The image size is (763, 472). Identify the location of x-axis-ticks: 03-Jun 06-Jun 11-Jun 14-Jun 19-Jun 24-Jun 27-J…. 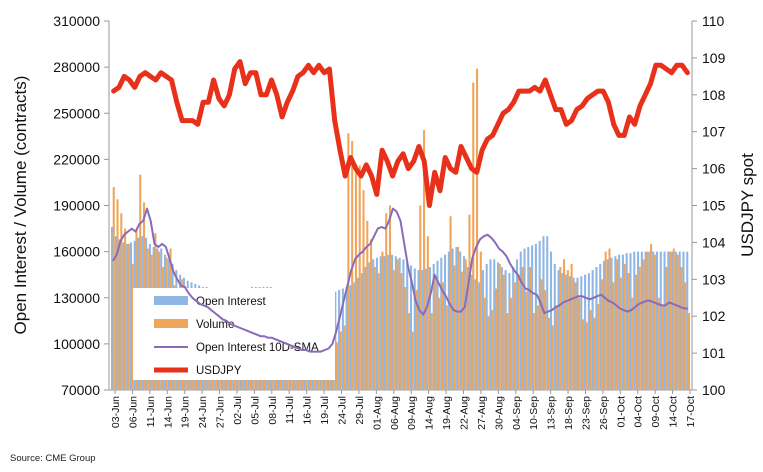
(403, 410).